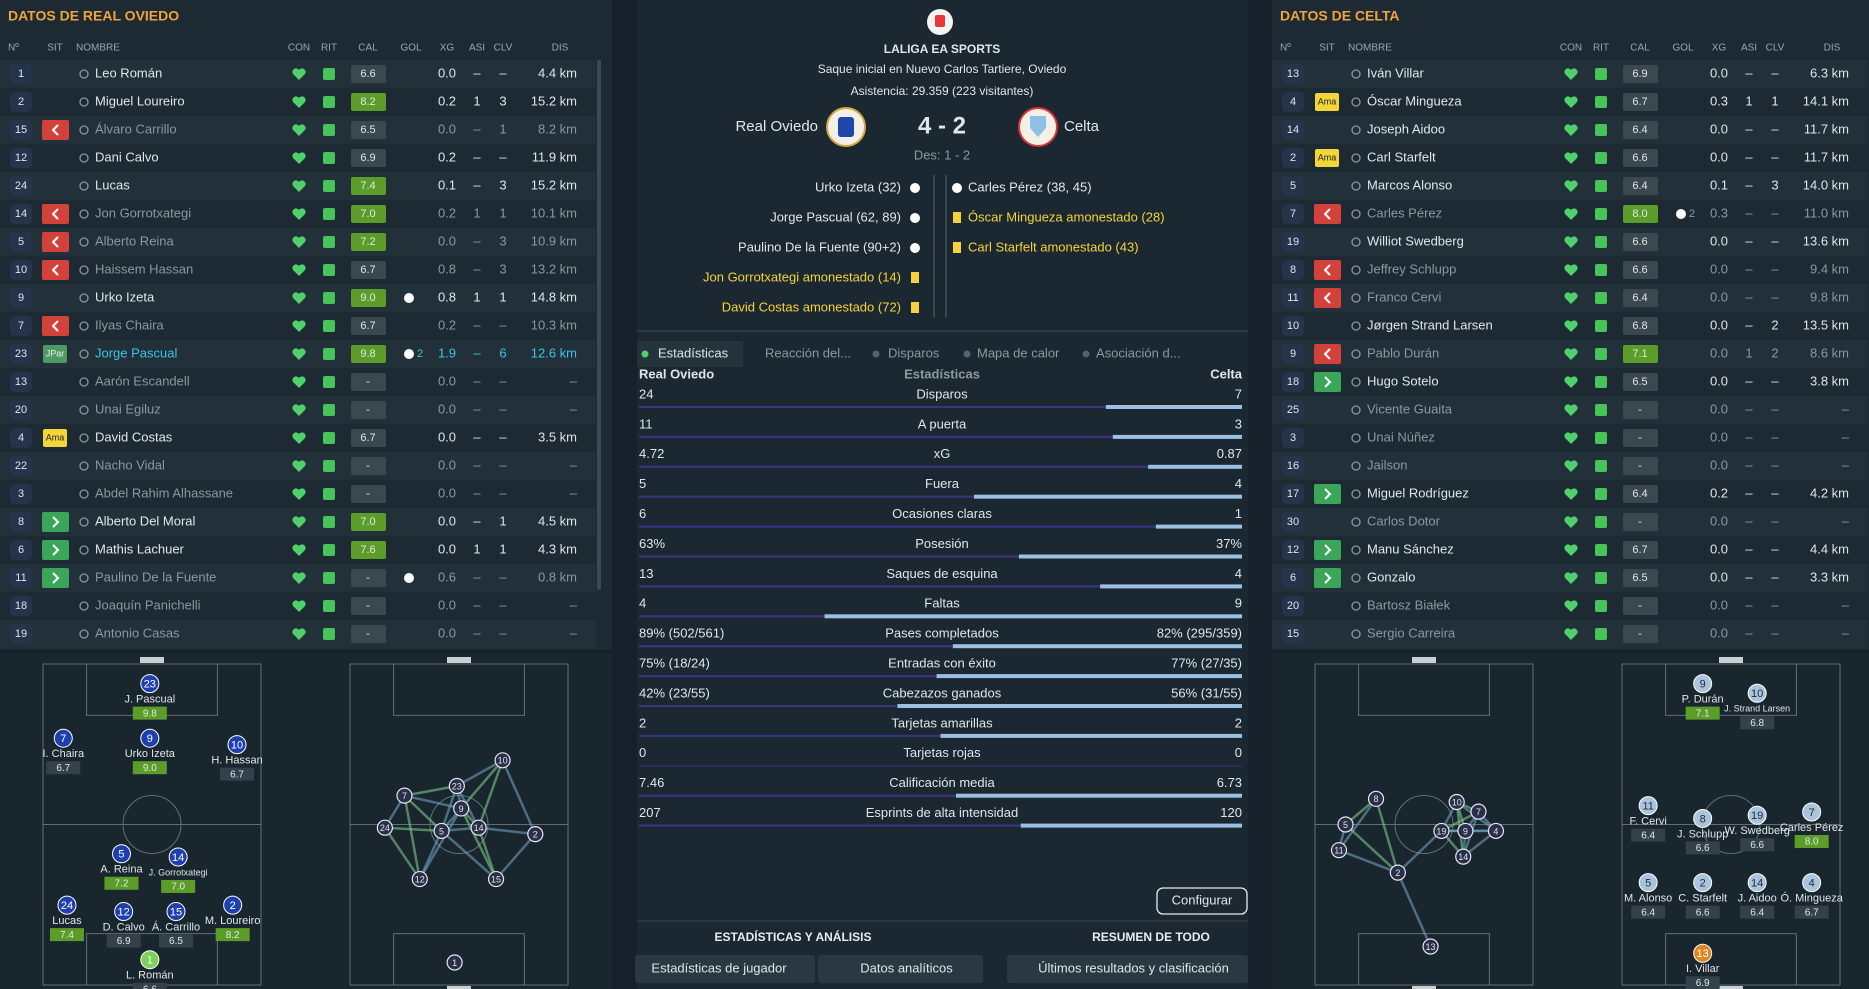 Image resolution: width=1869 pixels, height=989 pixels. I want to click on status-text: JPar, so click(55, 353).